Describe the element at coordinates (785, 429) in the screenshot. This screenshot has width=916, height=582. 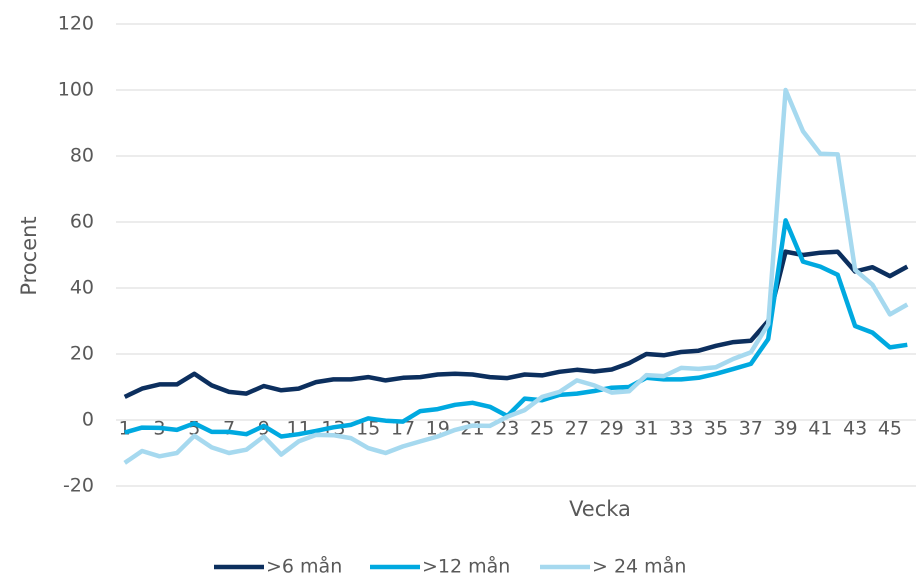
I see `x-tick-label: 39` at that location.